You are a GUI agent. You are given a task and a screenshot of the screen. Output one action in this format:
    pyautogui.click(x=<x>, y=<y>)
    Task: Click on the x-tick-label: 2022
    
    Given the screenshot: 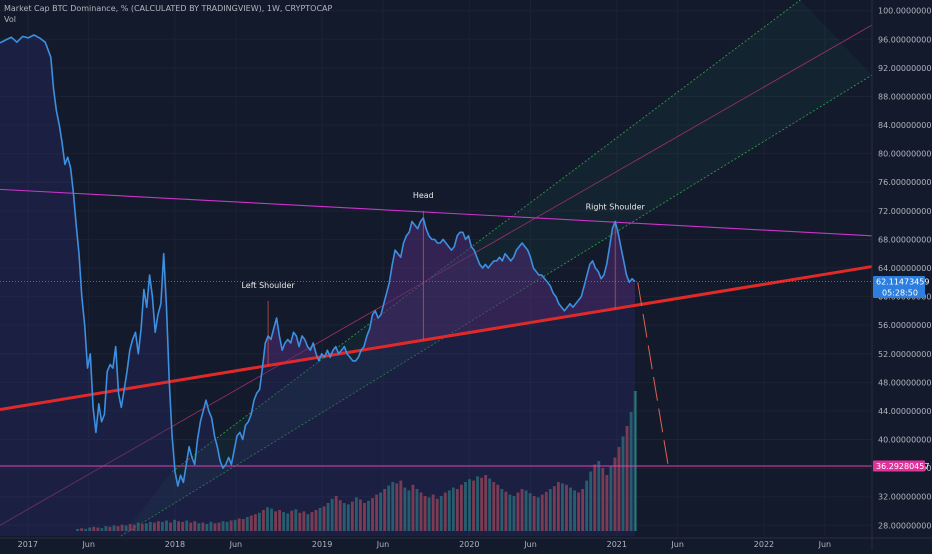 What is the action you would take?
    pyautogui.click(x=764, y=544)
    